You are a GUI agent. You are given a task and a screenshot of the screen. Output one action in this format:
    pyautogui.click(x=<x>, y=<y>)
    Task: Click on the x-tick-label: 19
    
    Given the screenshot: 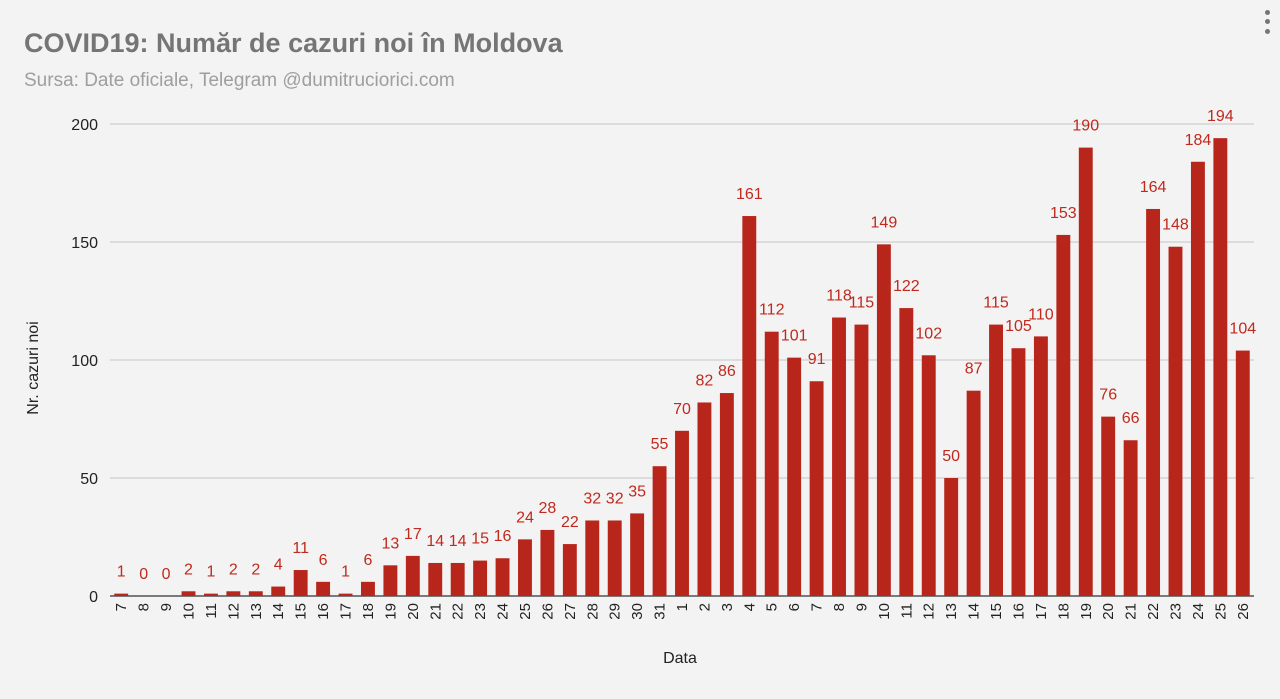 What is the action you would take?
    pyautogui.click(x=390, y=611)
    